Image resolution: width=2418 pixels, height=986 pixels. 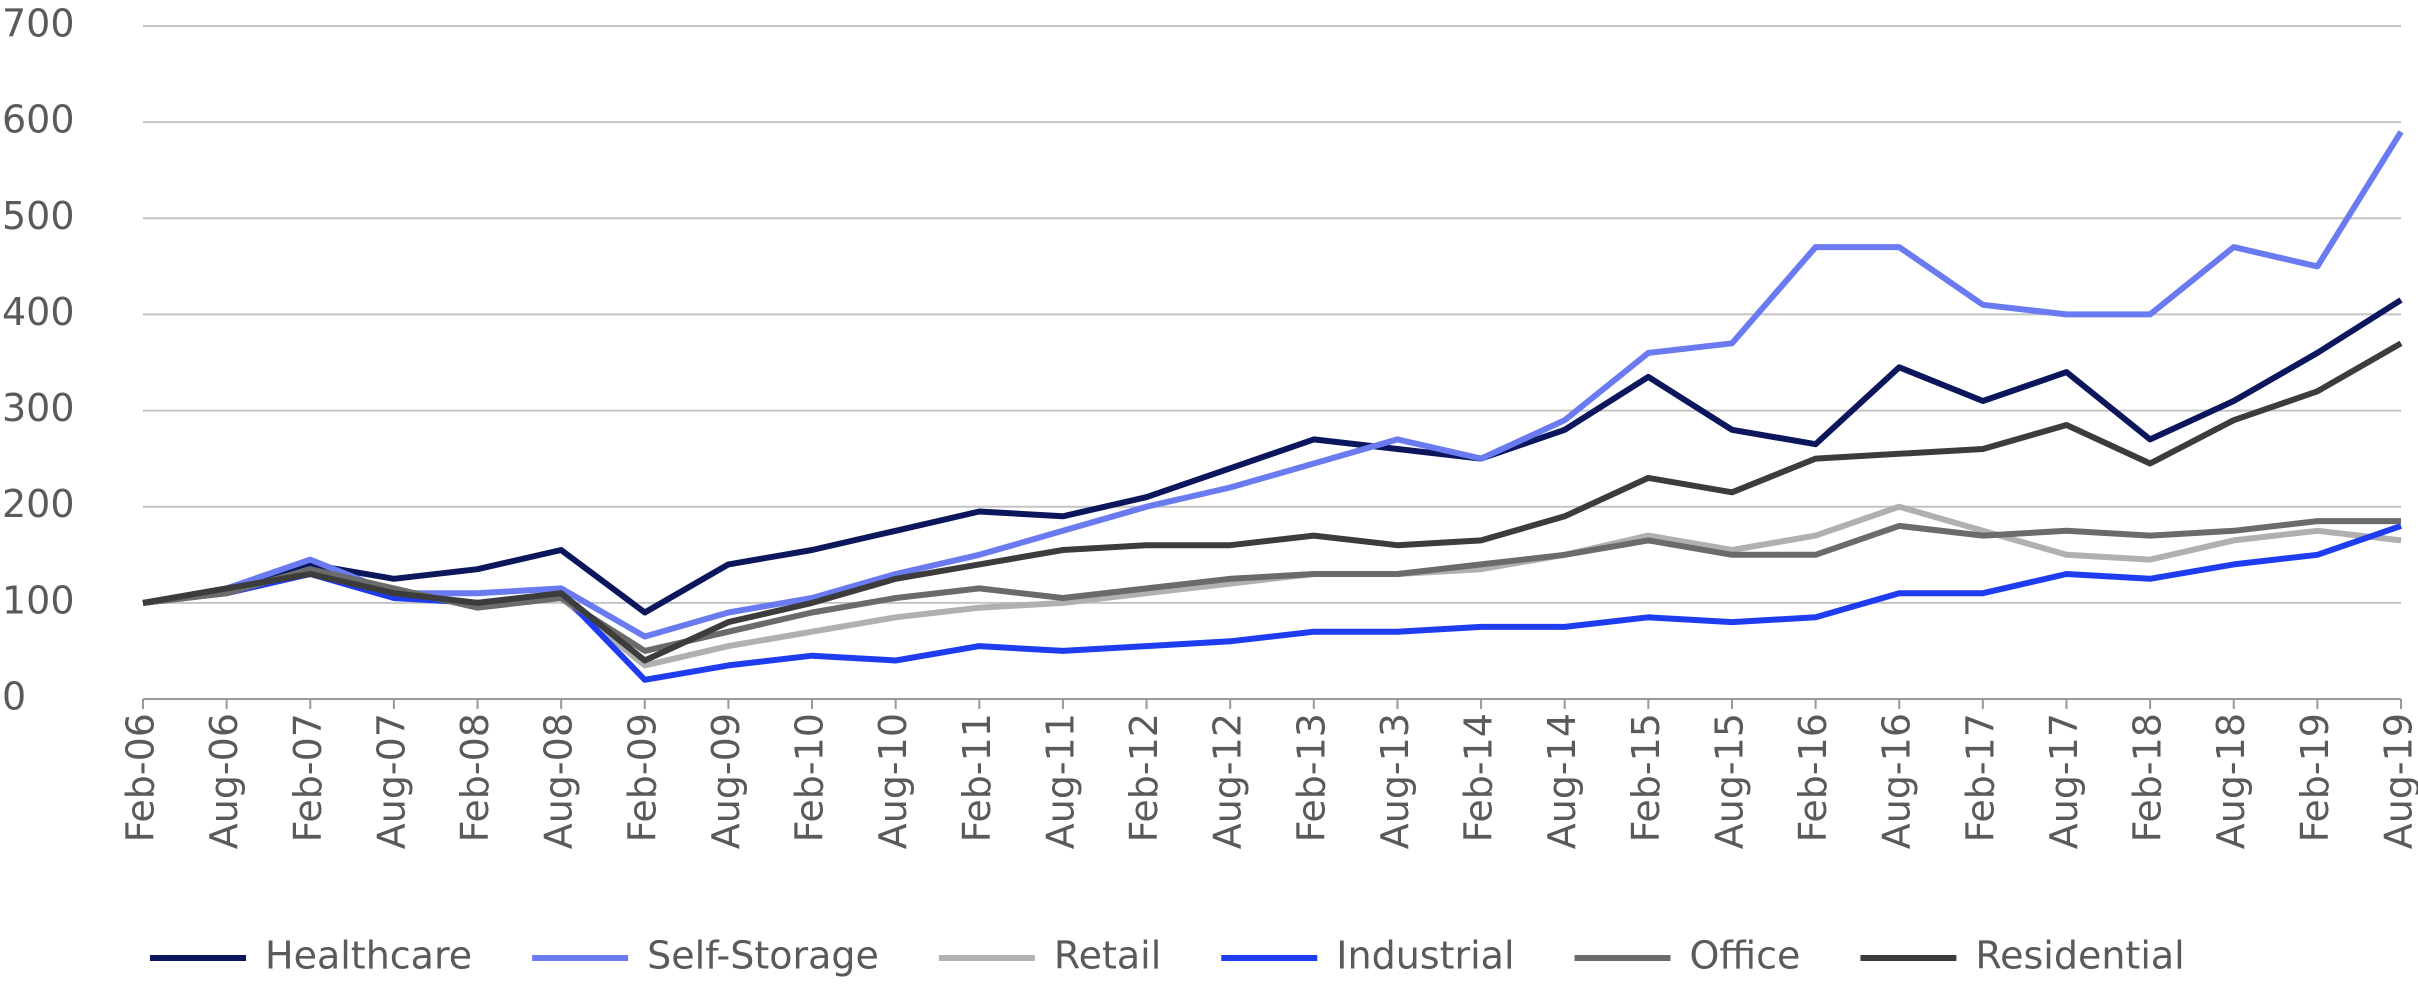 What do you see at coordinates (1897, 781) in the screenshot?
I see `x-tick-label: Aug-16` at bounding box center [1897, 781].